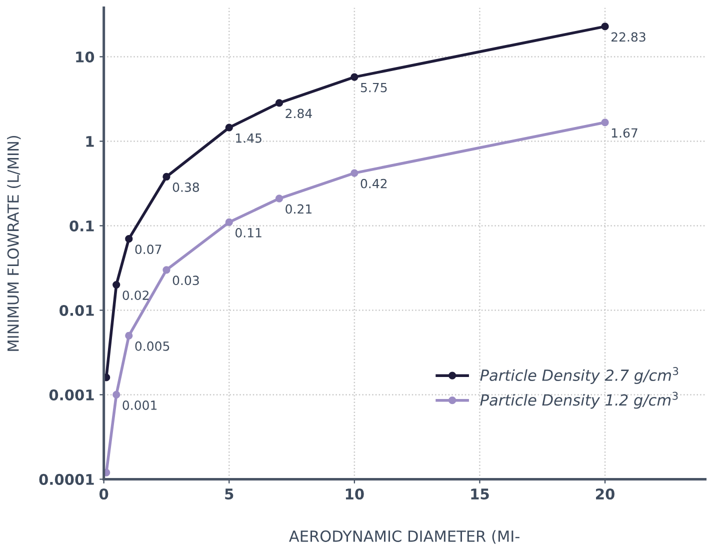  Describe the element at coordinates (185, 187) in the screenshot. I see `data-label: 0.38` at that location.